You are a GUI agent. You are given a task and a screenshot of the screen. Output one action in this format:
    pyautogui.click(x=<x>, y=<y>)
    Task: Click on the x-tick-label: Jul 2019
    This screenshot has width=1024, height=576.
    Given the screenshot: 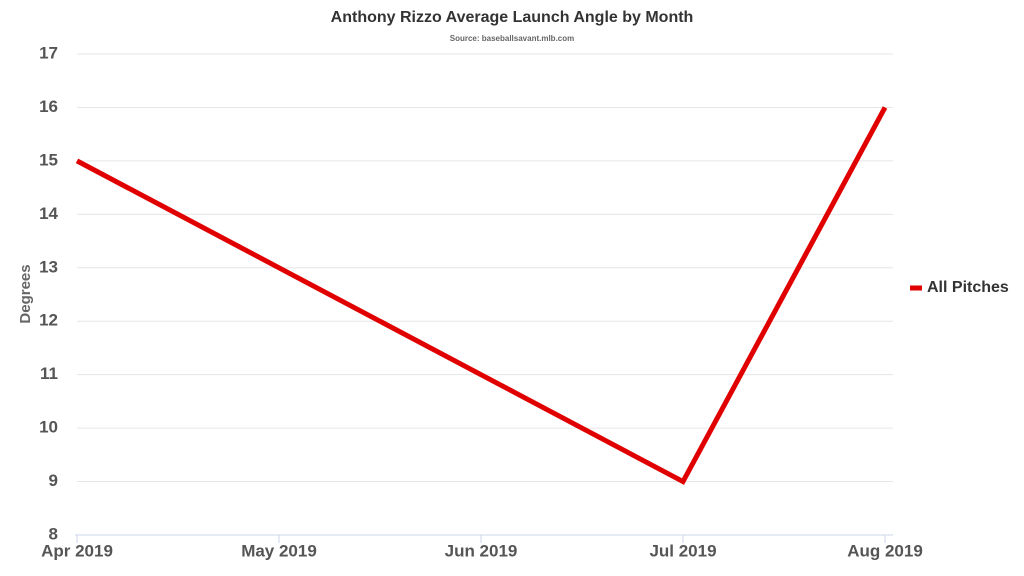 What is the action you would take?
    pyautogui.click(x=682, y=550)
    